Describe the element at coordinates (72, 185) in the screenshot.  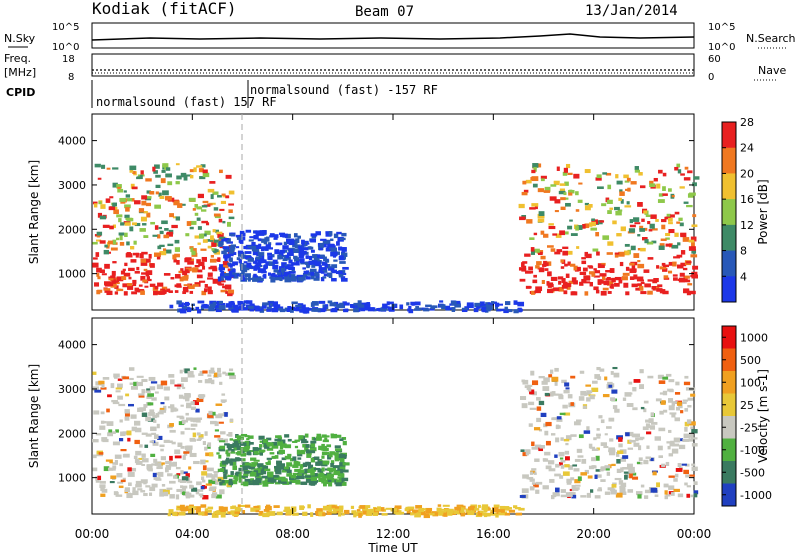
I see `power-ytick-label-2: 3000` at that location.